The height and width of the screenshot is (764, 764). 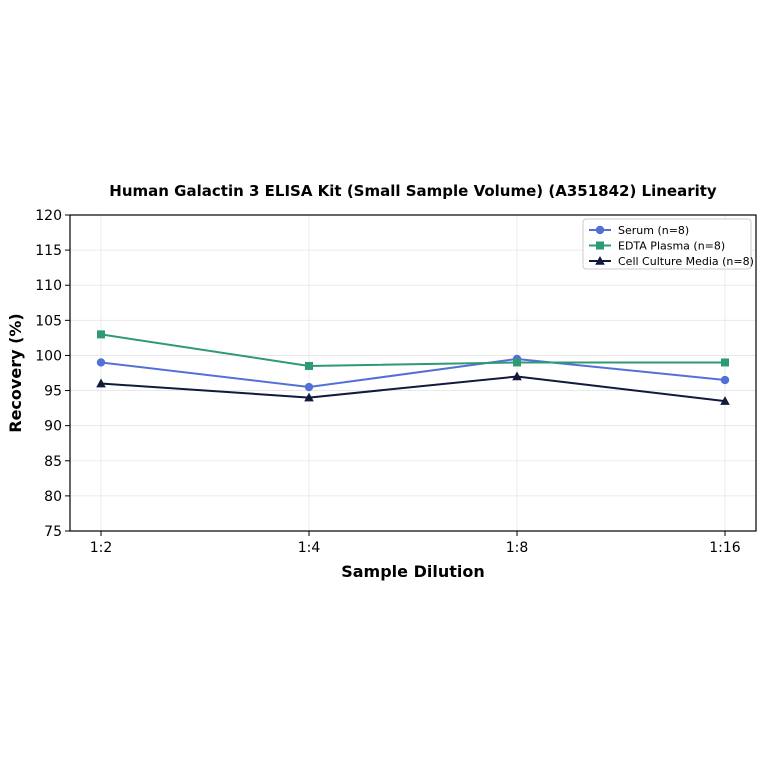 I want to click on series-layer, so click(x=413, y=367).